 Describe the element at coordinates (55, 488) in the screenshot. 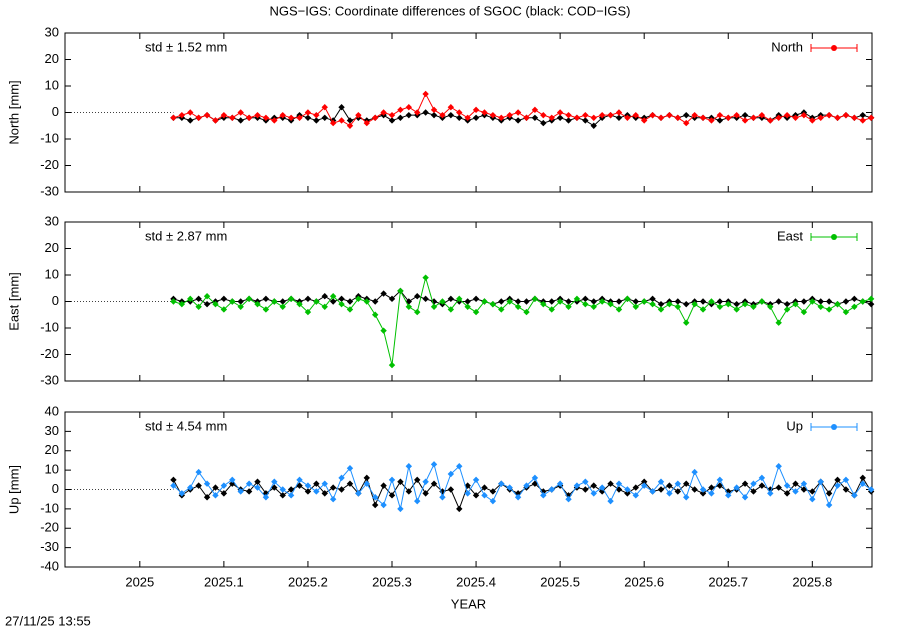

I see `y-tick-label: 0` at that location.